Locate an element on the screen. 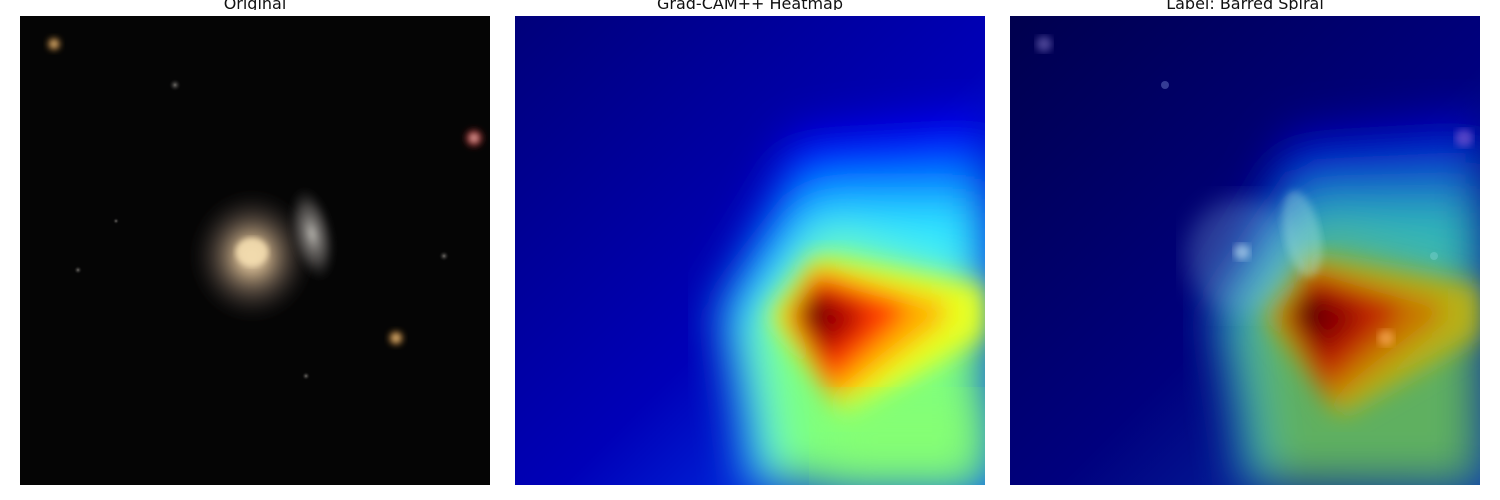 The height and width of the screenshot is (500, 1500). panel-title-original: Original is located at coordinates (255, 5).